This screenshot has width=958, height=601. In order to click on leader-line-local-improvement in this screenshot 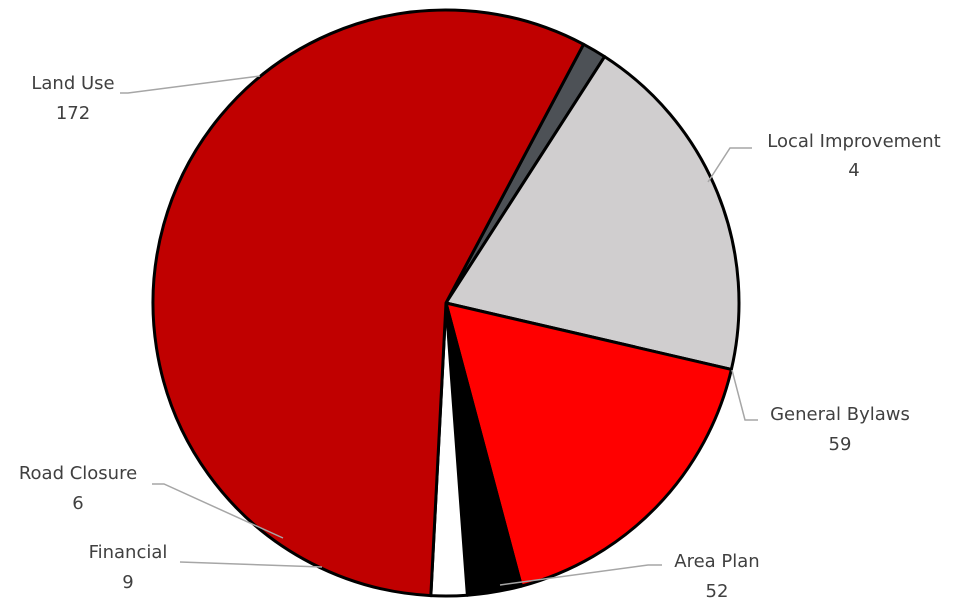, I will do `click(729, 165)`.